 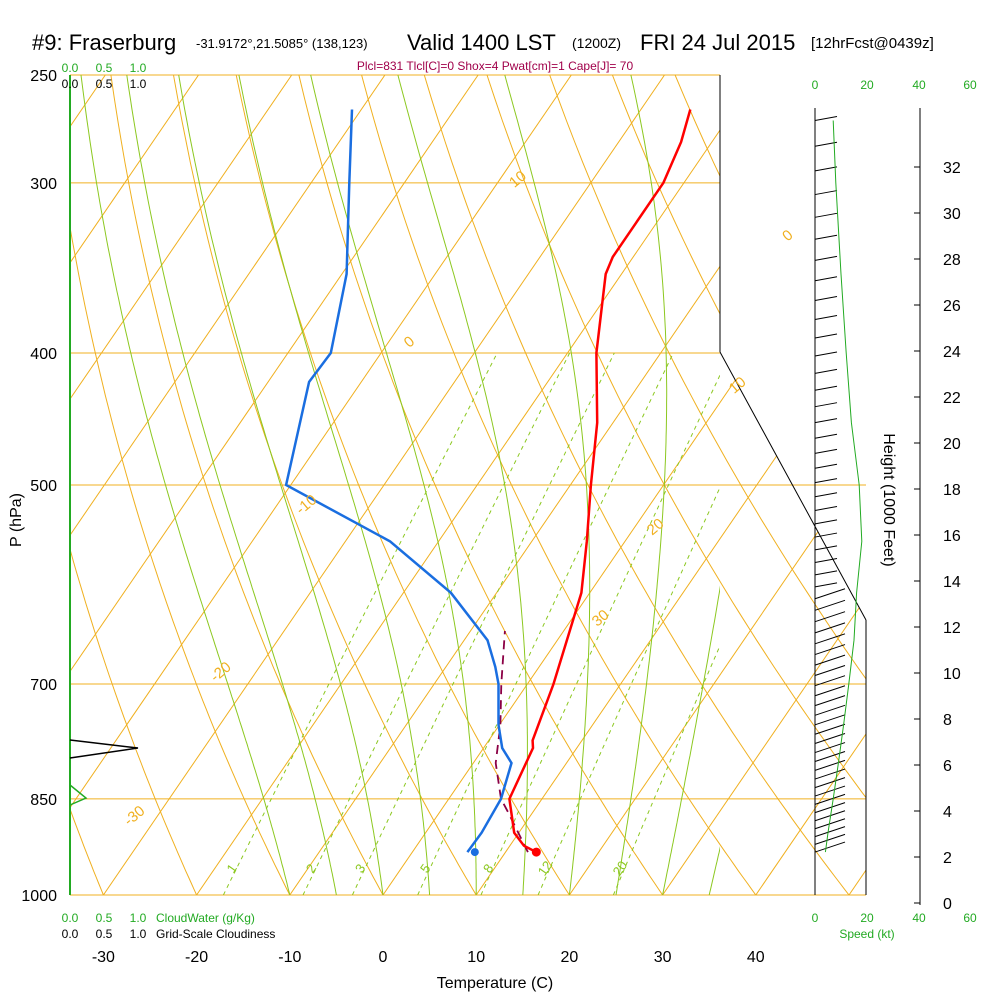 What do you see at coordinates (138, 68) in the screenshot?
I see `cloudwater-top-tick-2: 1.0` at bounding box center [138, 68].